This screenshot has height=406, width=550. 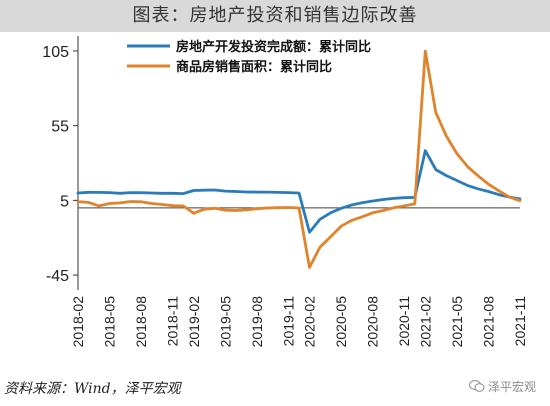 I want to click on watermark: 泽平宏观, so click(x=502, y=387).